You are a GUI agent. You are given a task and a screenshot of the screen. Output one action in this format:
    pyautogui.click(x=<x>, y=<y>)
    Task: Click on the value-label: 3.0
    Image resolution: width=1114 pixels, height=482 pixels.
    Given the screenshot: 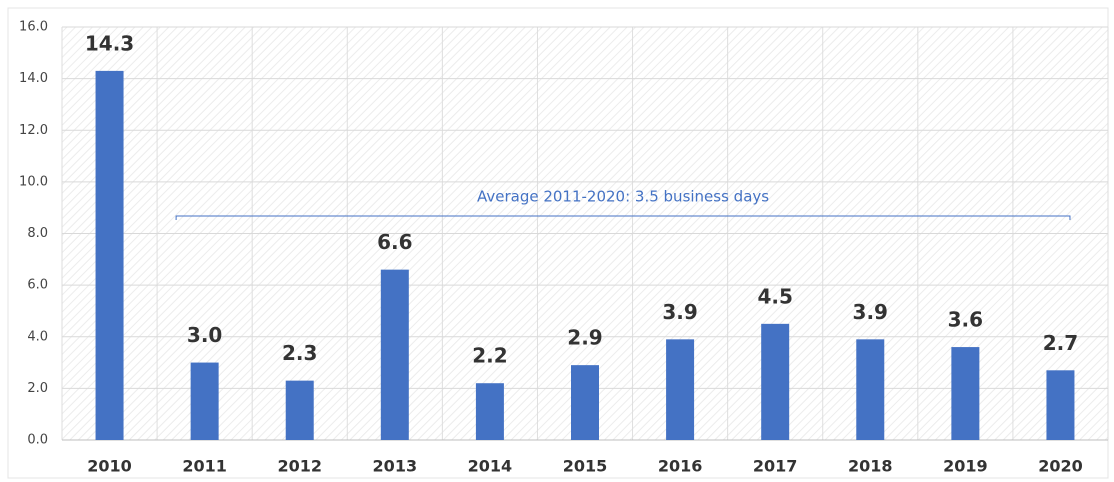 What is the action you would take?
    pyautogui.click(x=204, y=335)
    